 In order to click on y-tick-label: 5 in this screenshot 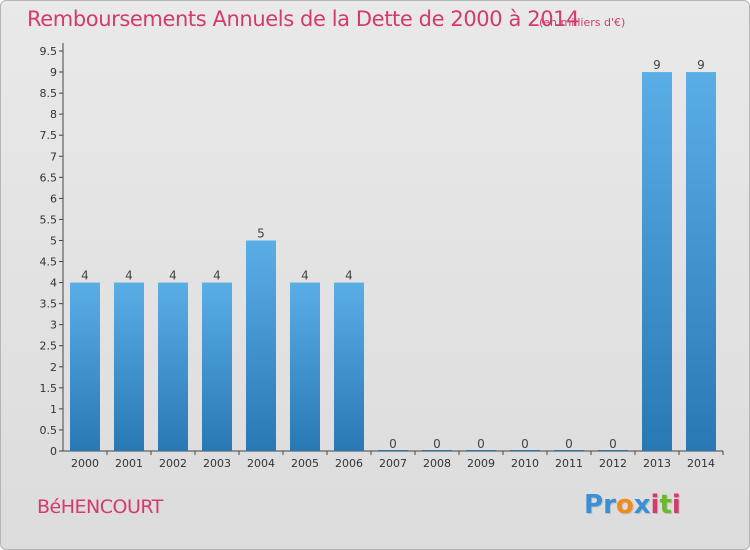, I will do `click(53, 240)`.